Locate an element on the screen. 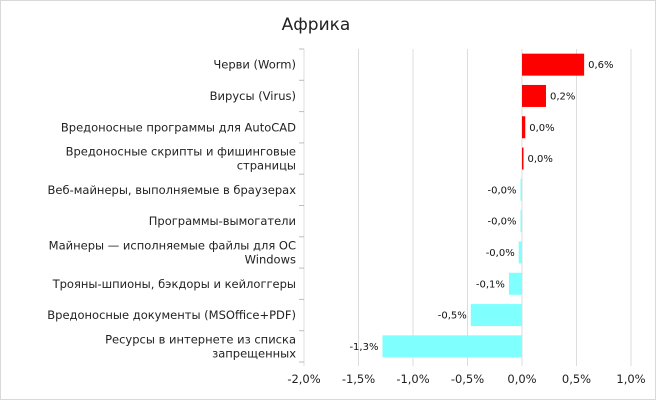 The width and height of the screenshot is (656, 400). category-label: Вредоносные документы (MSOffice+PDF) is located at coordinates (171, 315).